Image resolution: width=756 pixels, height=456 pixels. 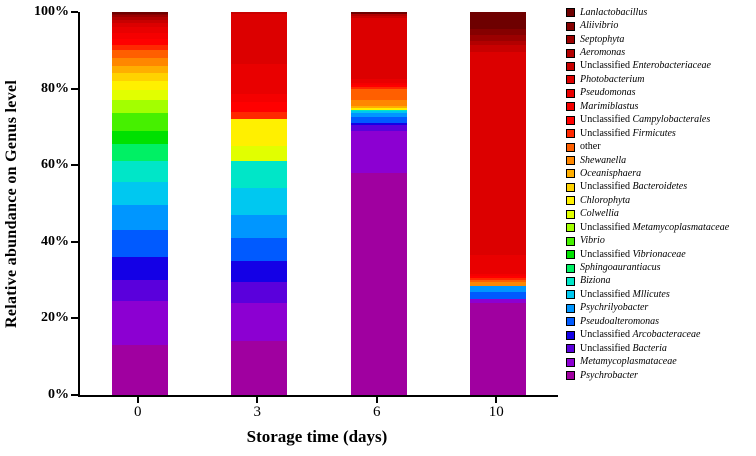 What do you see at coordinates (138, 412) in the screenshot?
I see `x-tick-label: 0` at bounding box center [138, 412].